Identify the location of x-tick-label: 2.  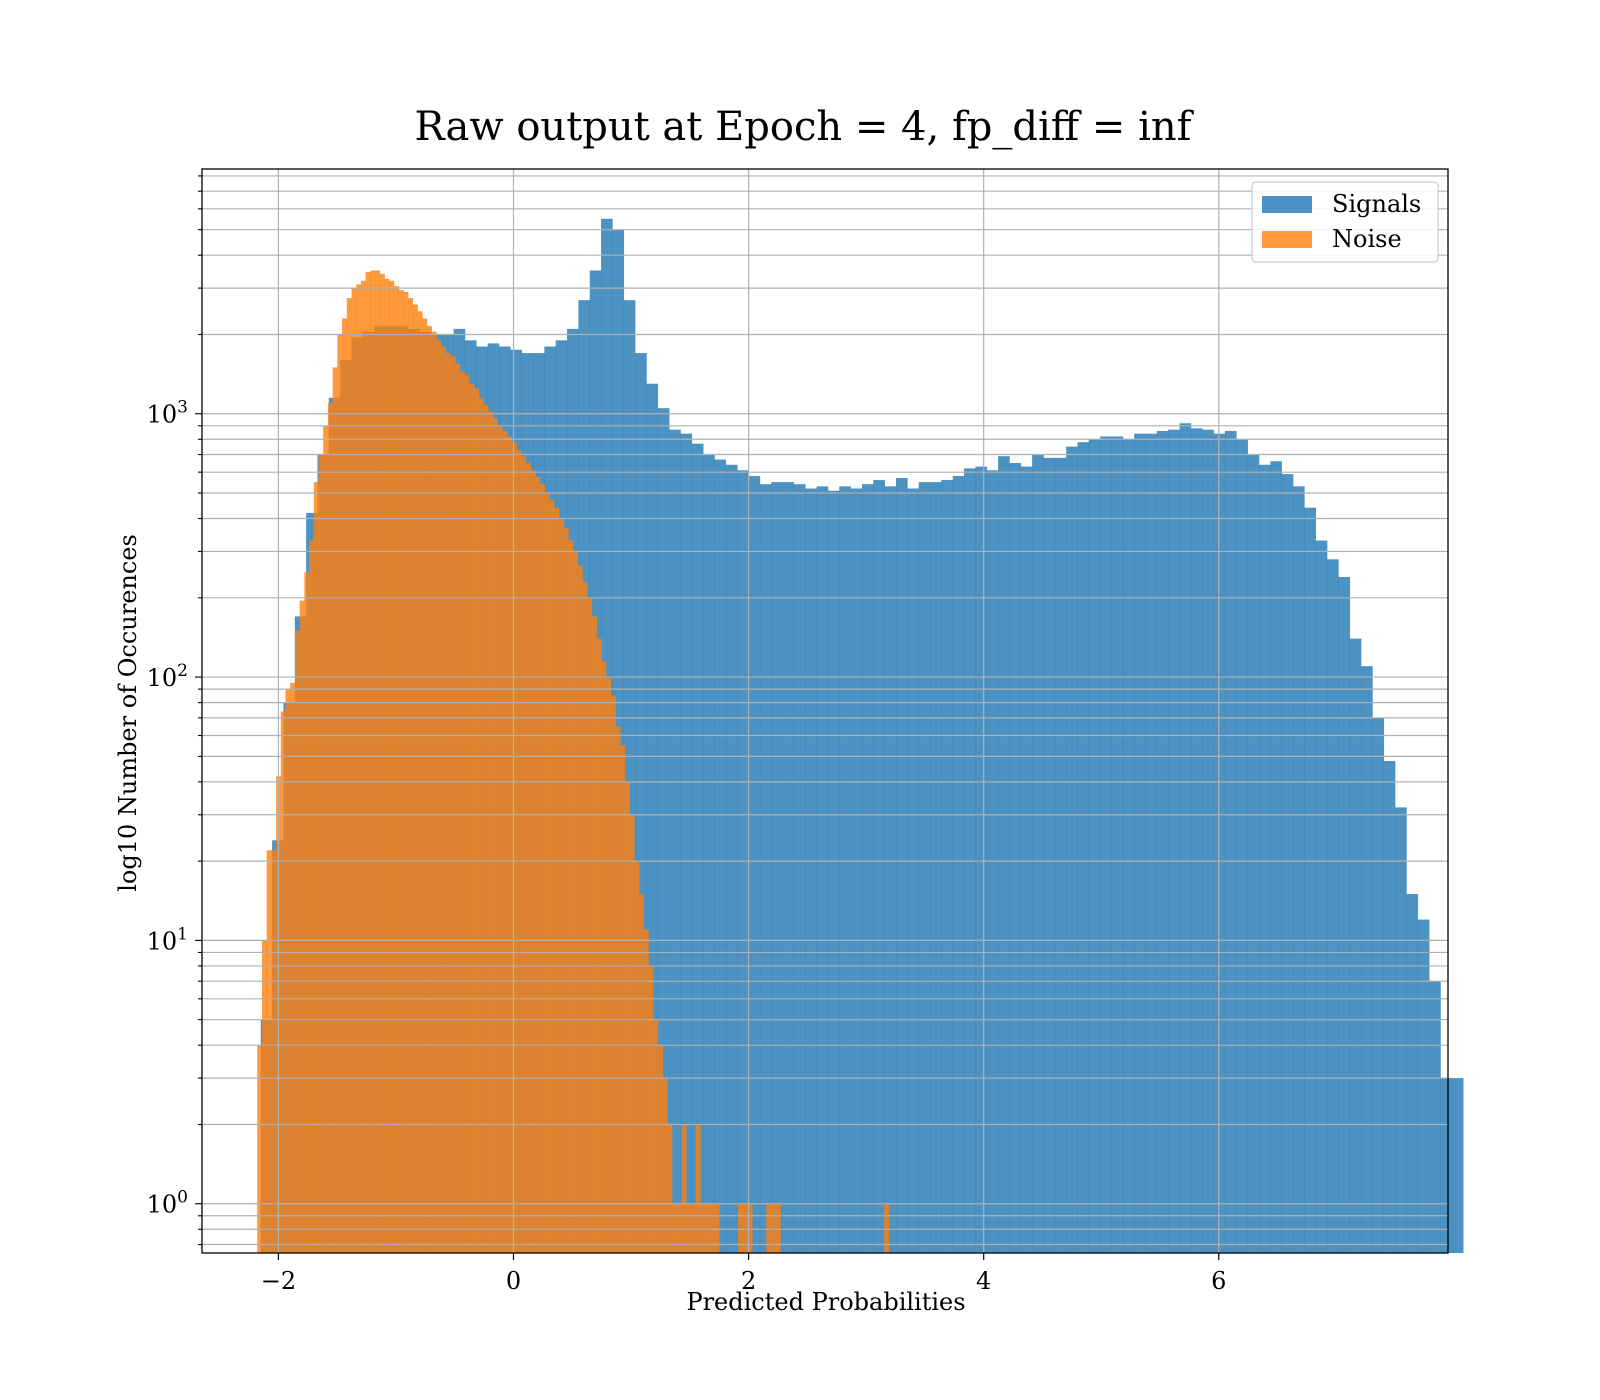
(748, 1281).